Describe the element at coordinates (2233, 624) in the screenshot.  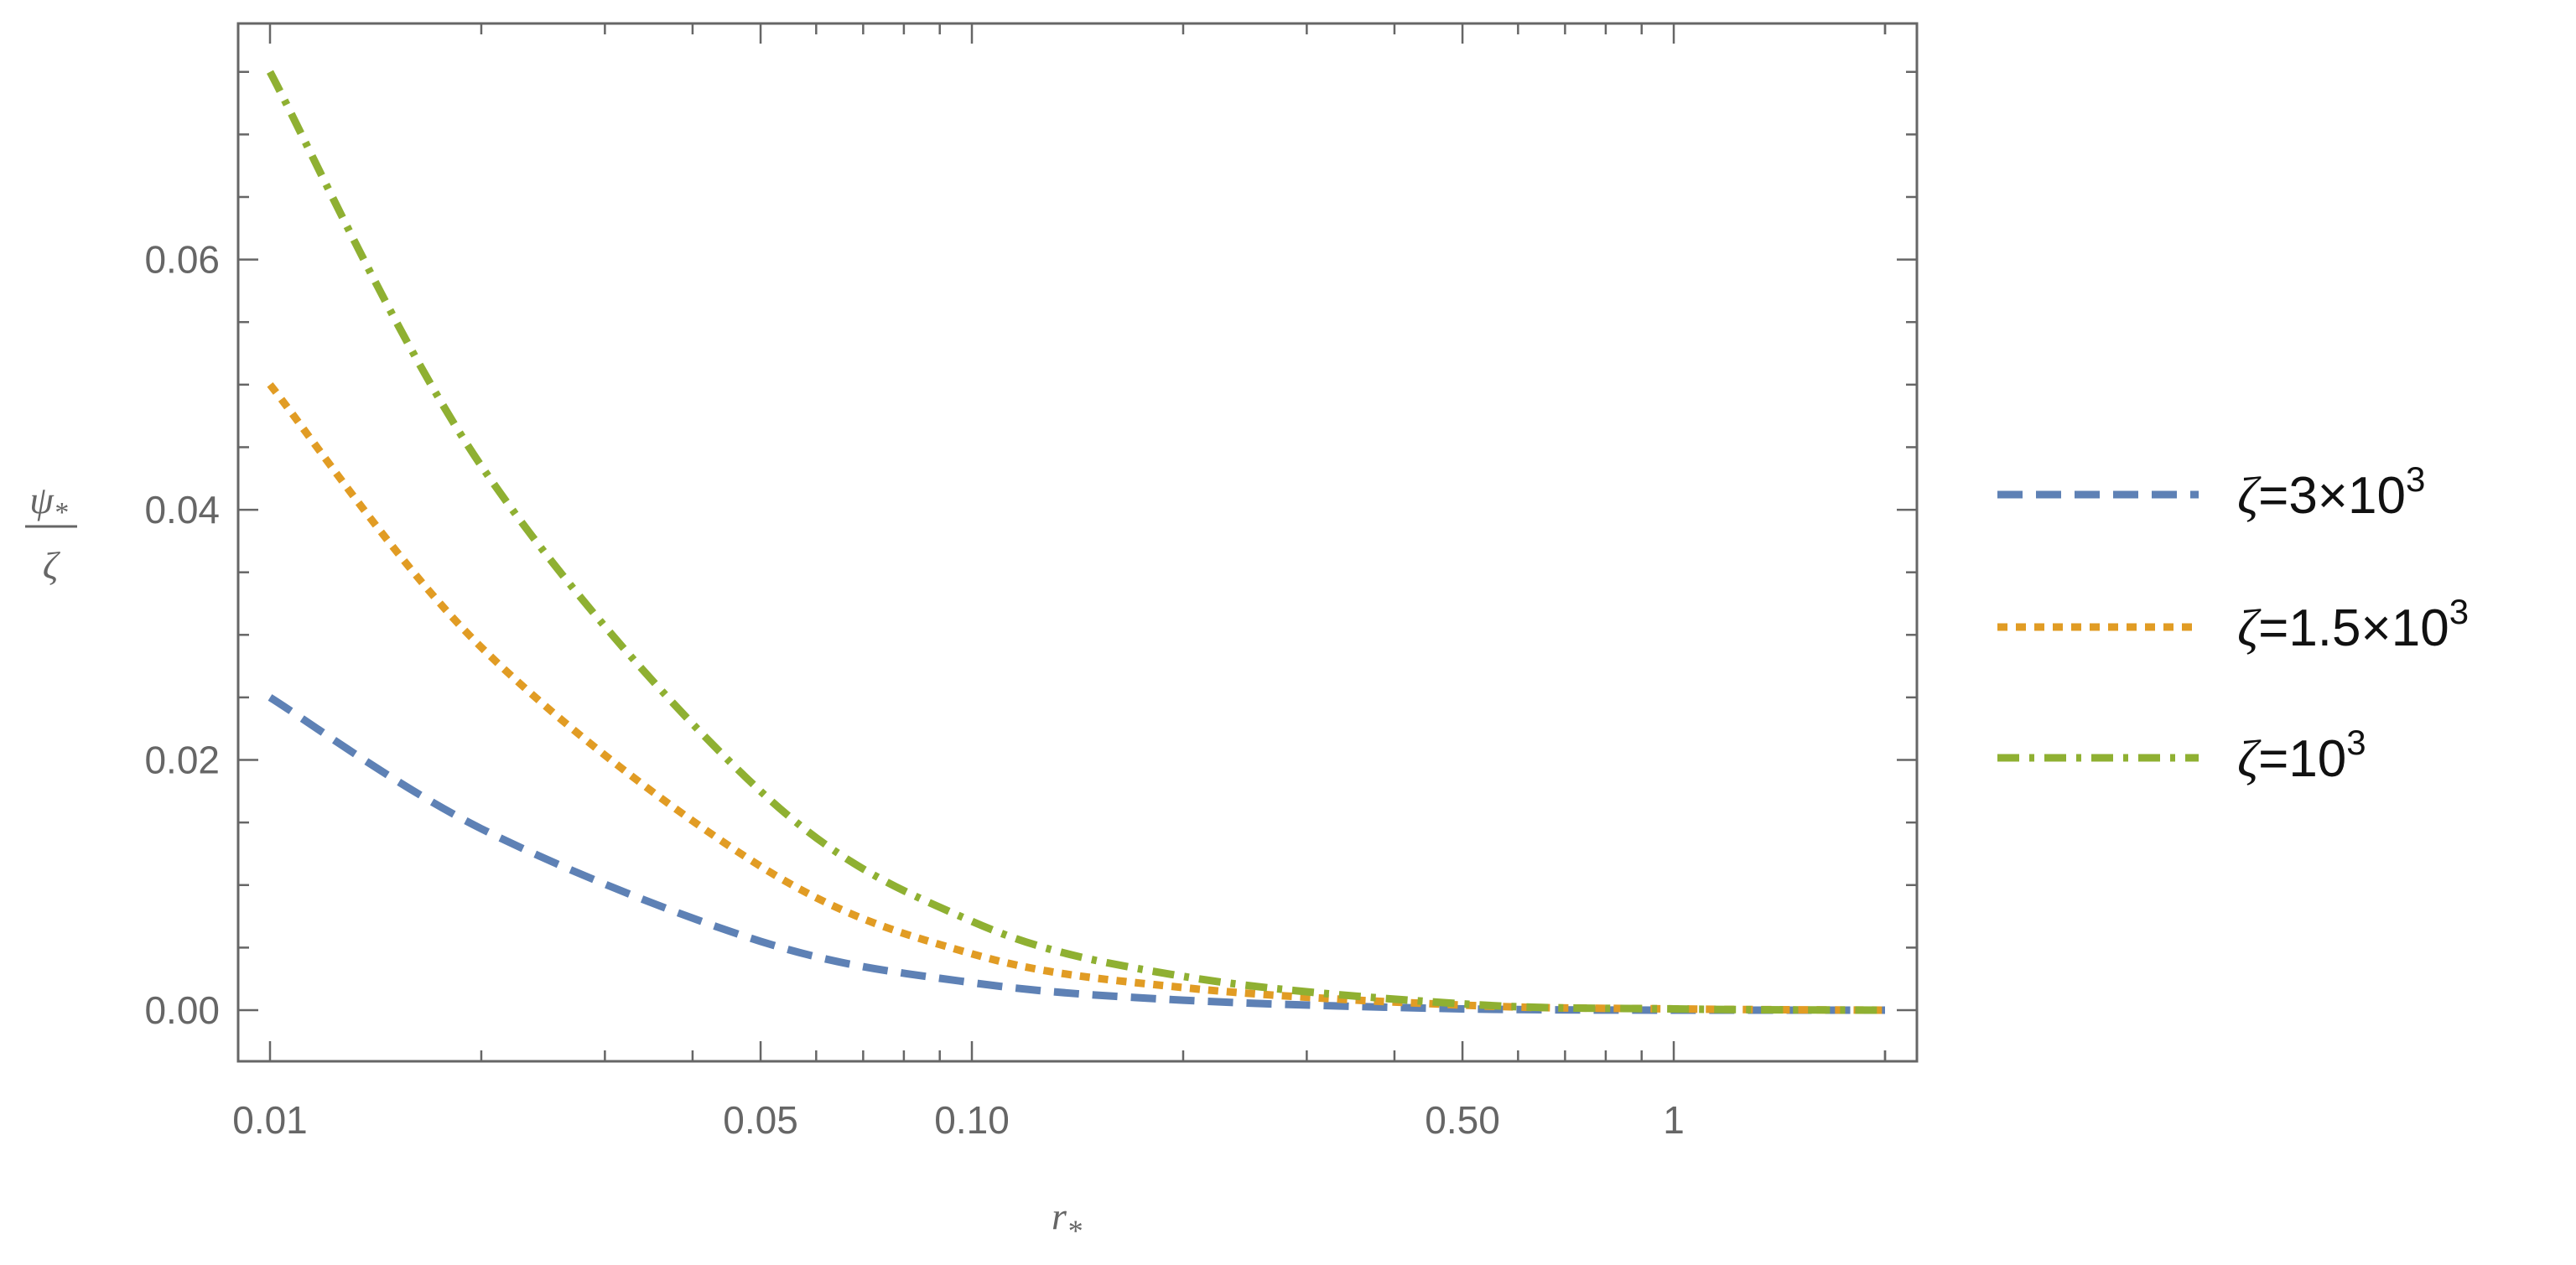
I see `legend-item-2: ζ=1.5×103` at that location.